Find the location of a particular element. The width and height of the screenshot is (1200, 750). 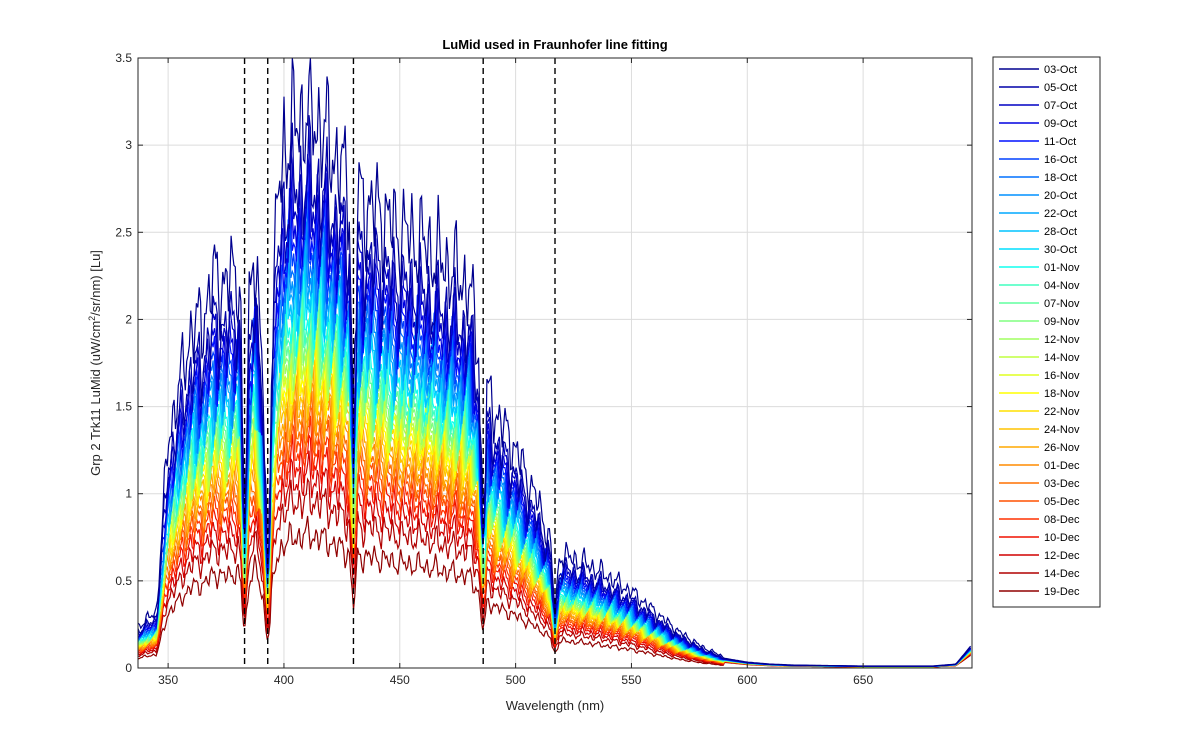

y-axis-label: Grp 2 Trk11 LuMid (uW/cm2/sr/nm) [Lu] is located at coordinates (95, 363).